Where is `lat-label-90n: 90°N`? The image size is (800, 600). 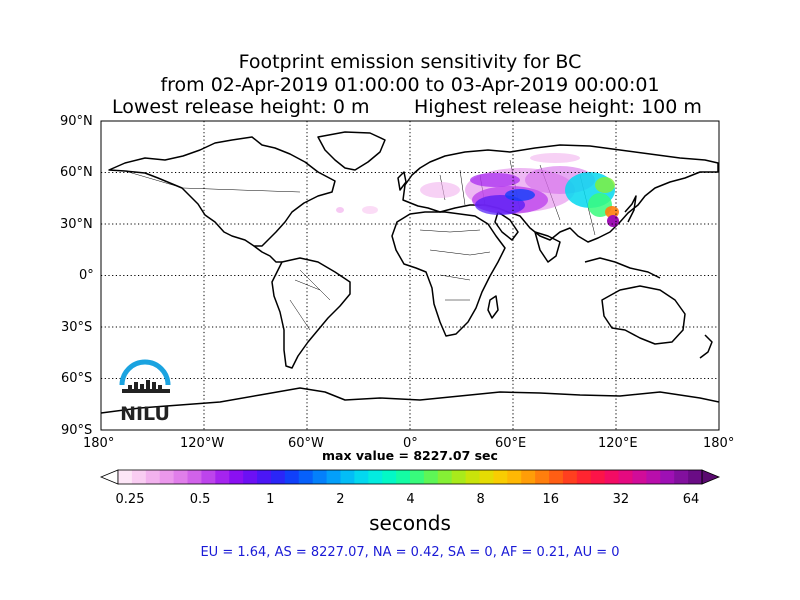
lat-label-90n: 90°N is located at coordinates (76, 121).